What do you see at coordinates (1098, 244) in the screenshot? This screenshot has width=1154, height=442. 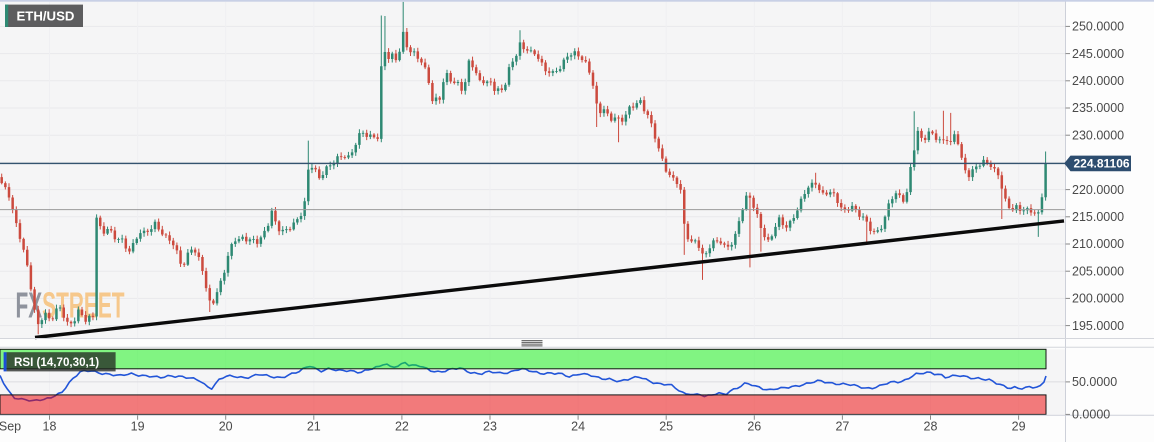 I see `svg-text: 210.0000` at bounding box center [1098, 244].